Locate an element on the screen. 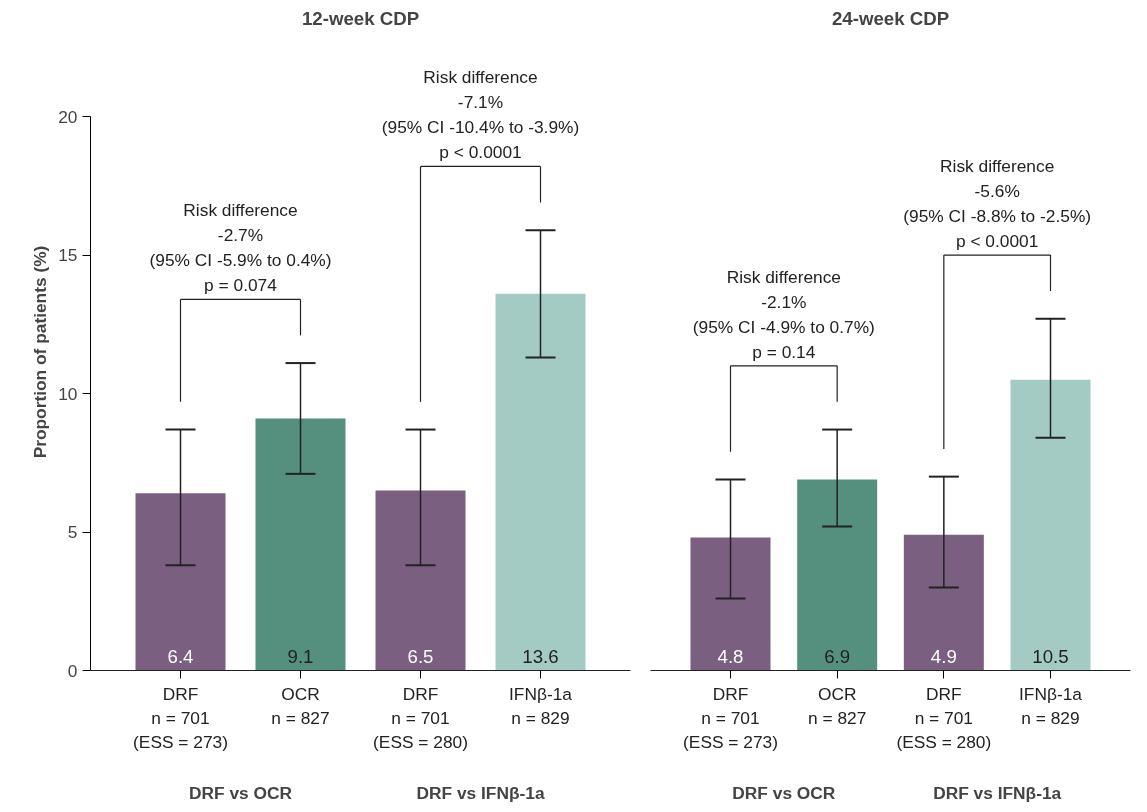  data-label: 4.8 is located at coordinates (730, 656).